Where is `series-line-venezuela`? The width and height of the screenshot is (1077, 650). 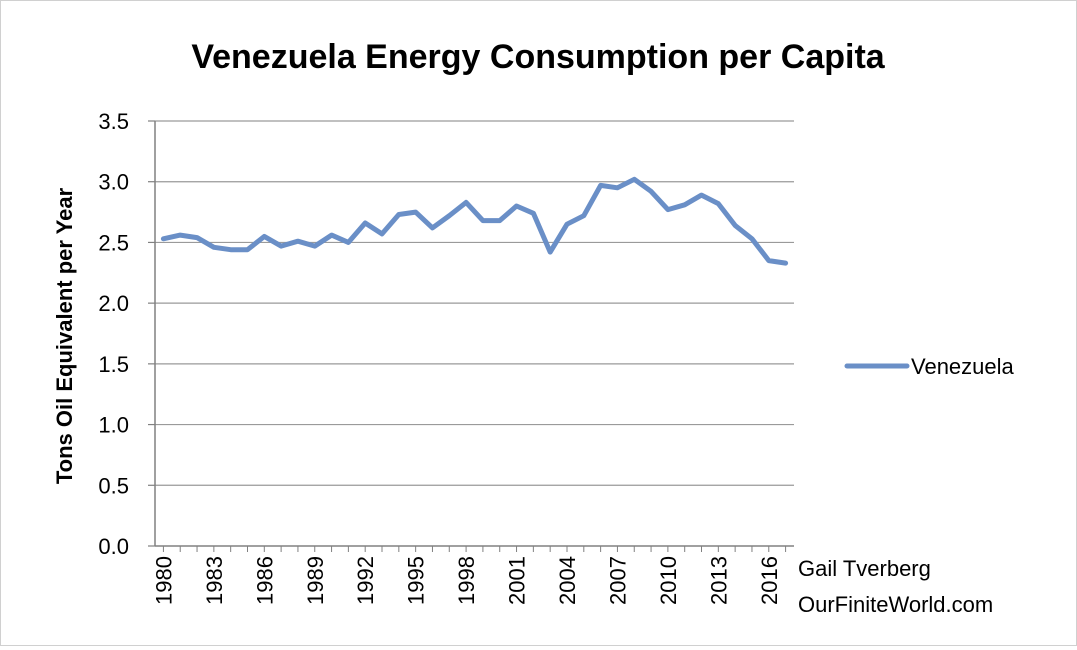 series-line-venezuela is located at coordinates (474, 221).